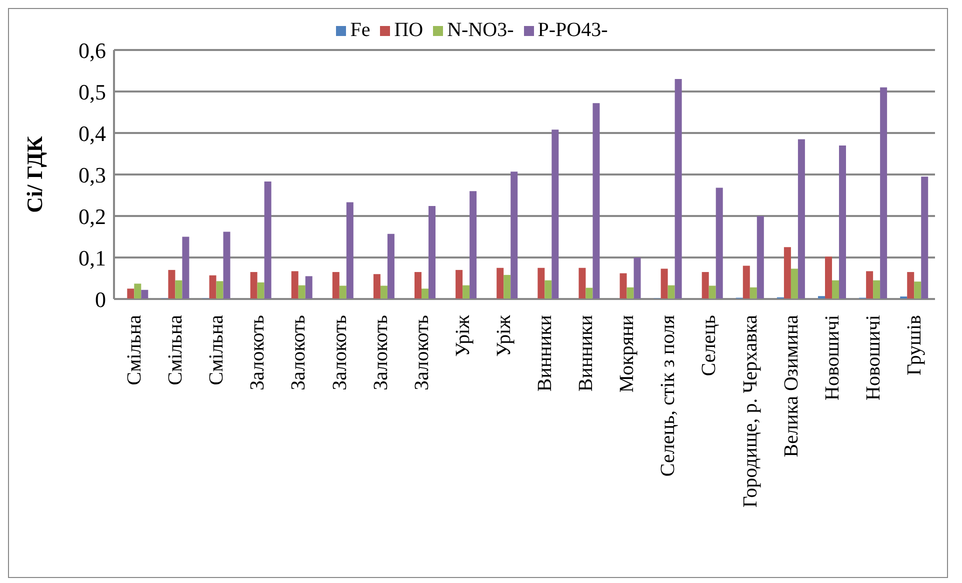 The width and height of the screenshot is (962, 583). Describe the element at coordinates (791, 386) in the screenshot. I see `x-tick-label: Велика Озимина` at that location.